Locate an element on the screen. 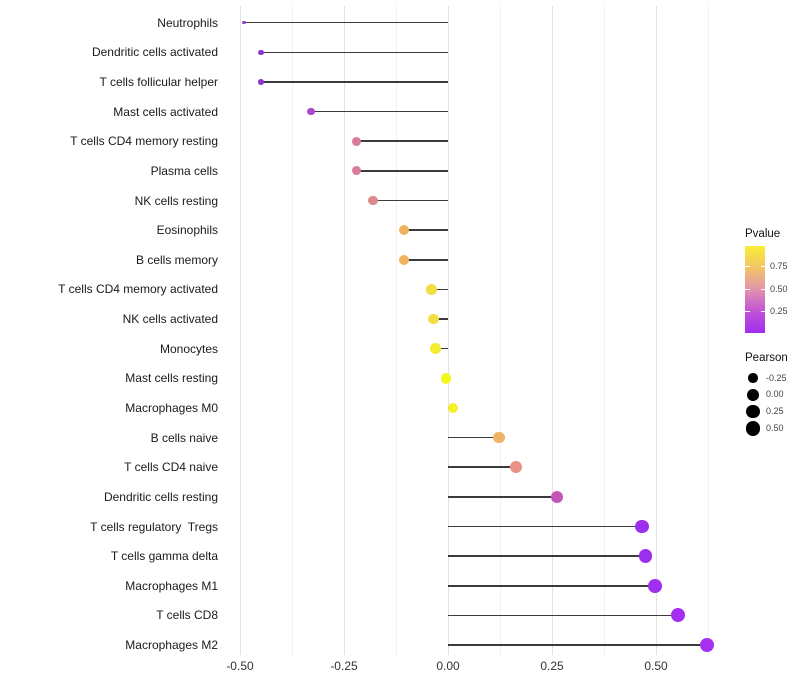 The image size is (800, 700). pvalue-tick-label: 0.50 is located at coordinates (779, 288).